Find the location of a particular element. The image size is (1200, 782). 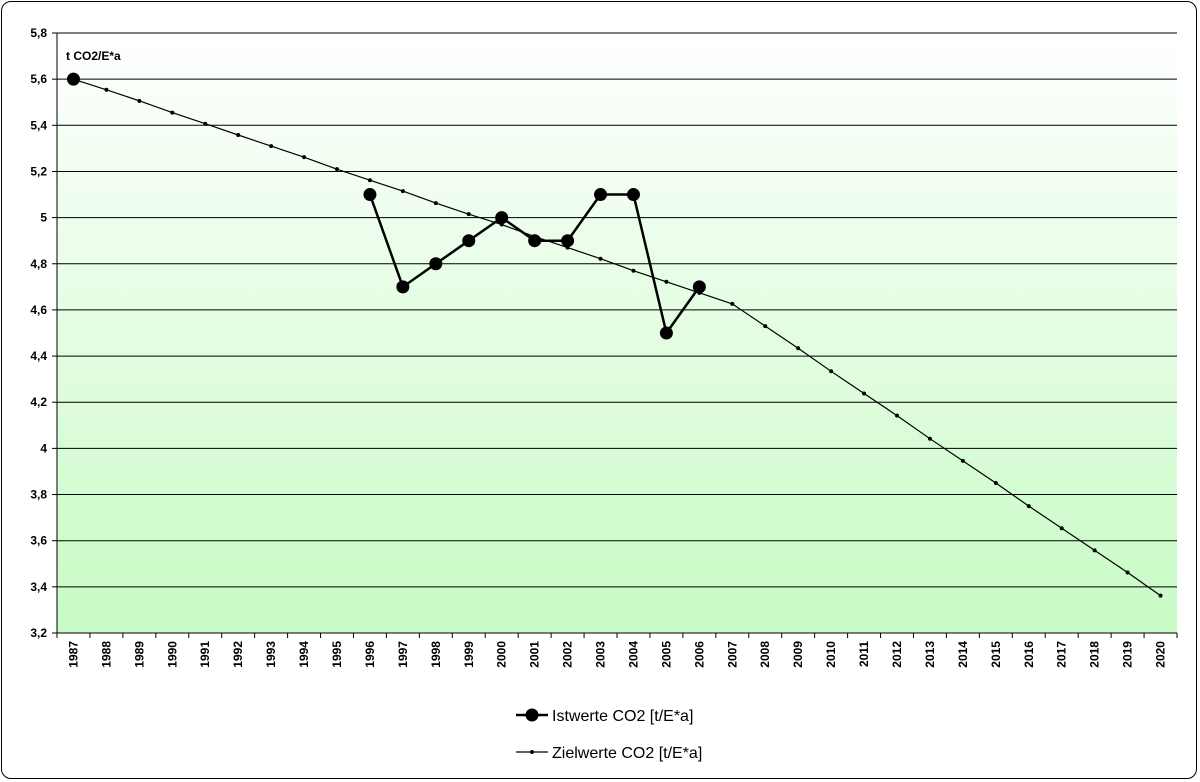

point-istwerte-1999 is located at coordinates (469, 241).